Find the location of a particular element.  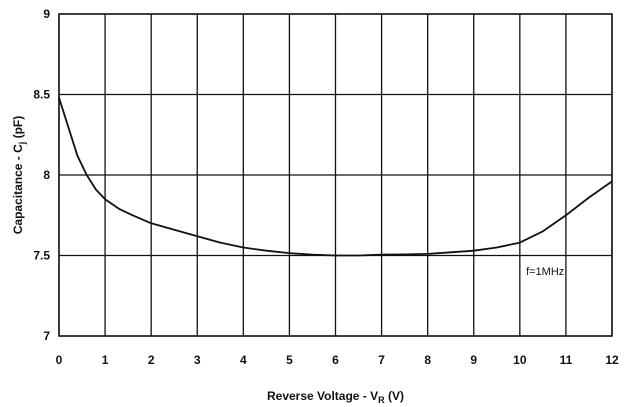

y-axis-label-main: Capacitance - C is located at coordinates (18, 189).